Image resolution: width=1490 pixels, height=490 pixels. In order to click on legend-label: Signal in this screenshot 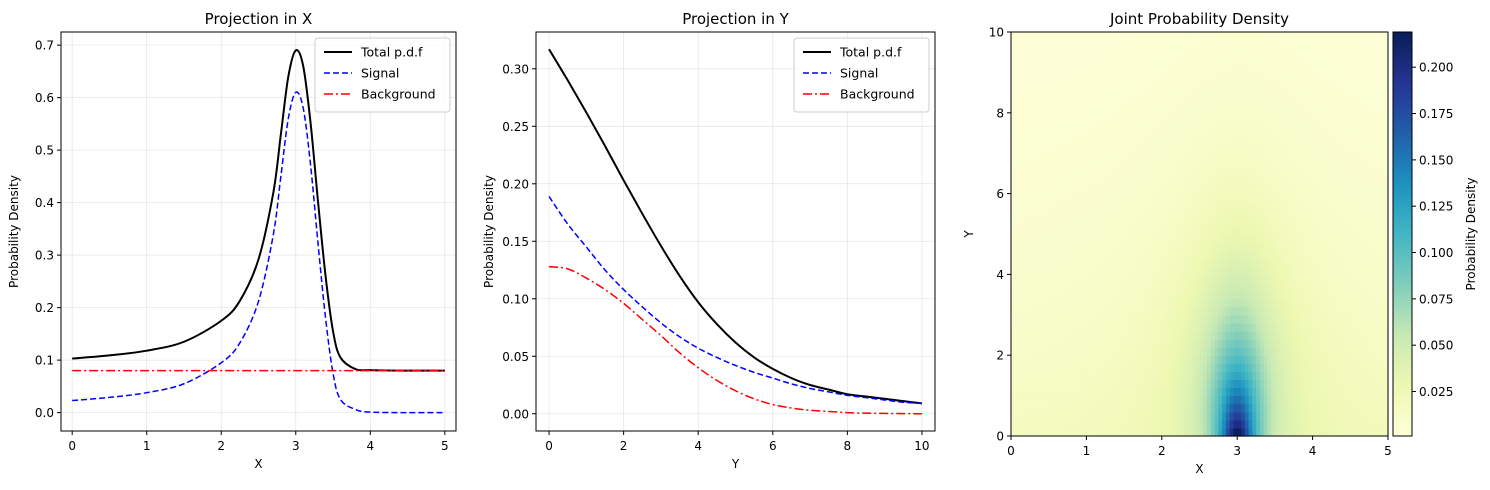, I will do `click(859, 73)`.